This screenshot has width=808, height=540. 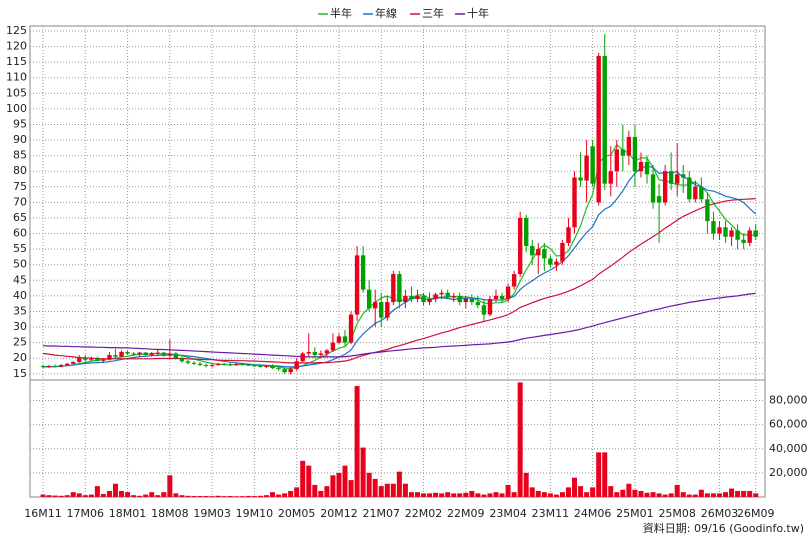 I want to click on x-tick-label: 26M09, so click(x=756, y=513).